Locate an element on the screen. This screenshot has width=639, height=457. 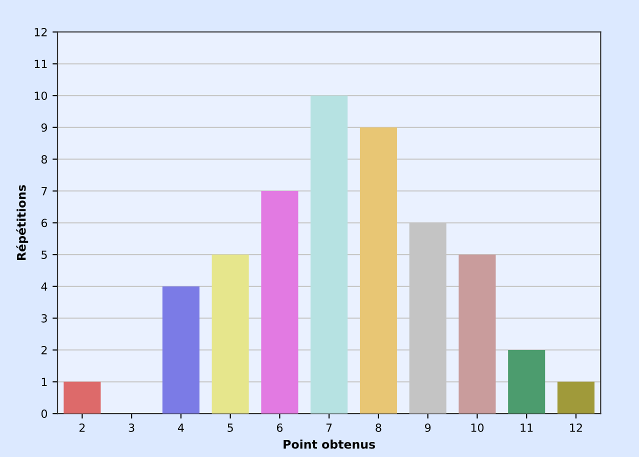
y-tick-label: 10 is located at coordinates (41, 96).